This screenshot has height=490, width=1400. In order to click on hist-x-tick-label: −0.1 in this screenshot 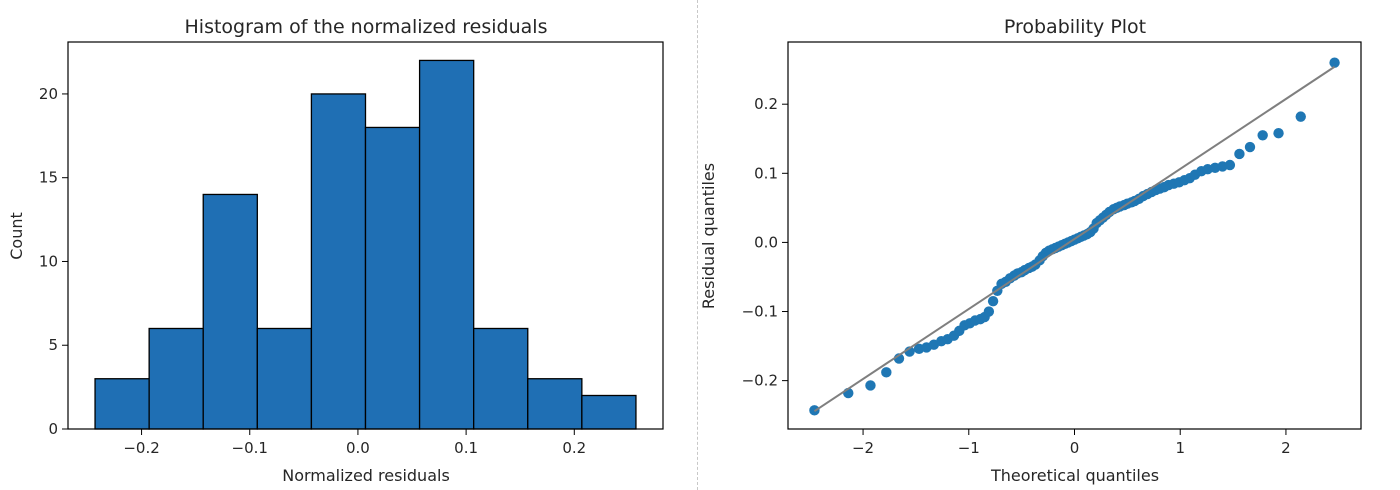, I will do `click(250, 448)`.